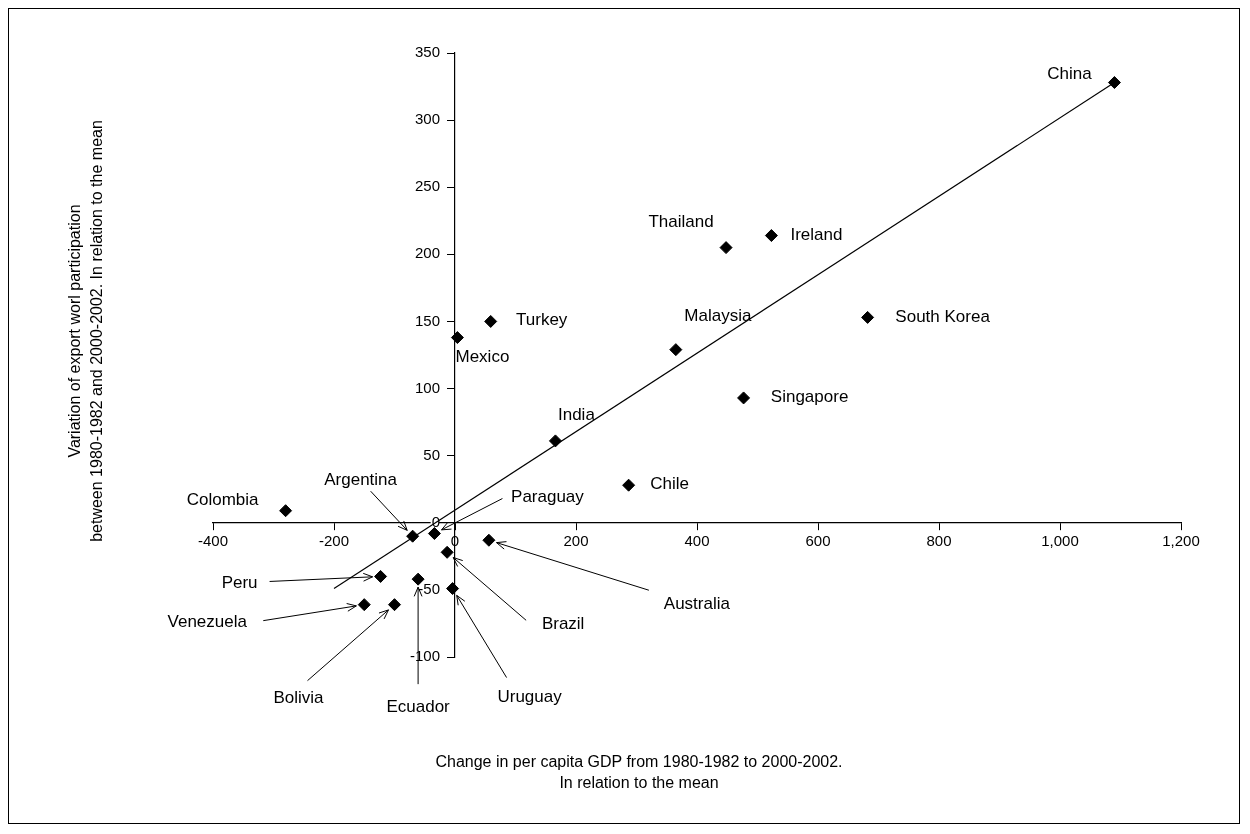  What do you see at coordinates (434, 320) in the screenshot?
I see `y-tick-label: 150` at bounding box center [434, 320].